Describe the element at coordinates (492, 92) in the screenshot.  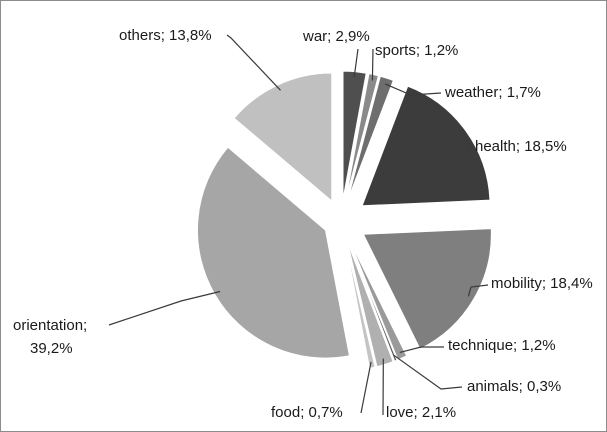
I see `label-weather: weather; 1,7%` at that location.